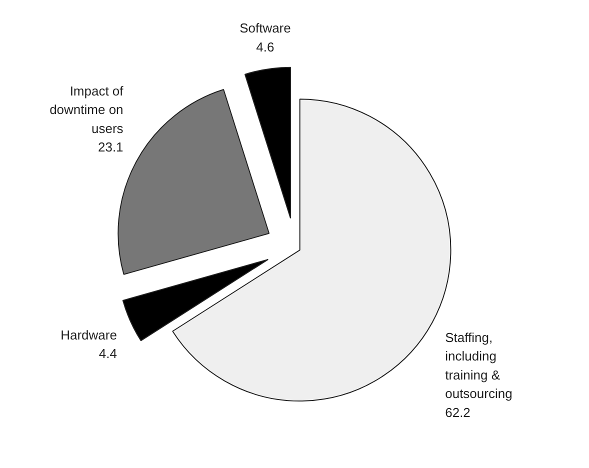  What do you see at coordinates (107, 354) in the screenshot?
I see `data-label: 4.4` at bounding box center [107, 354].